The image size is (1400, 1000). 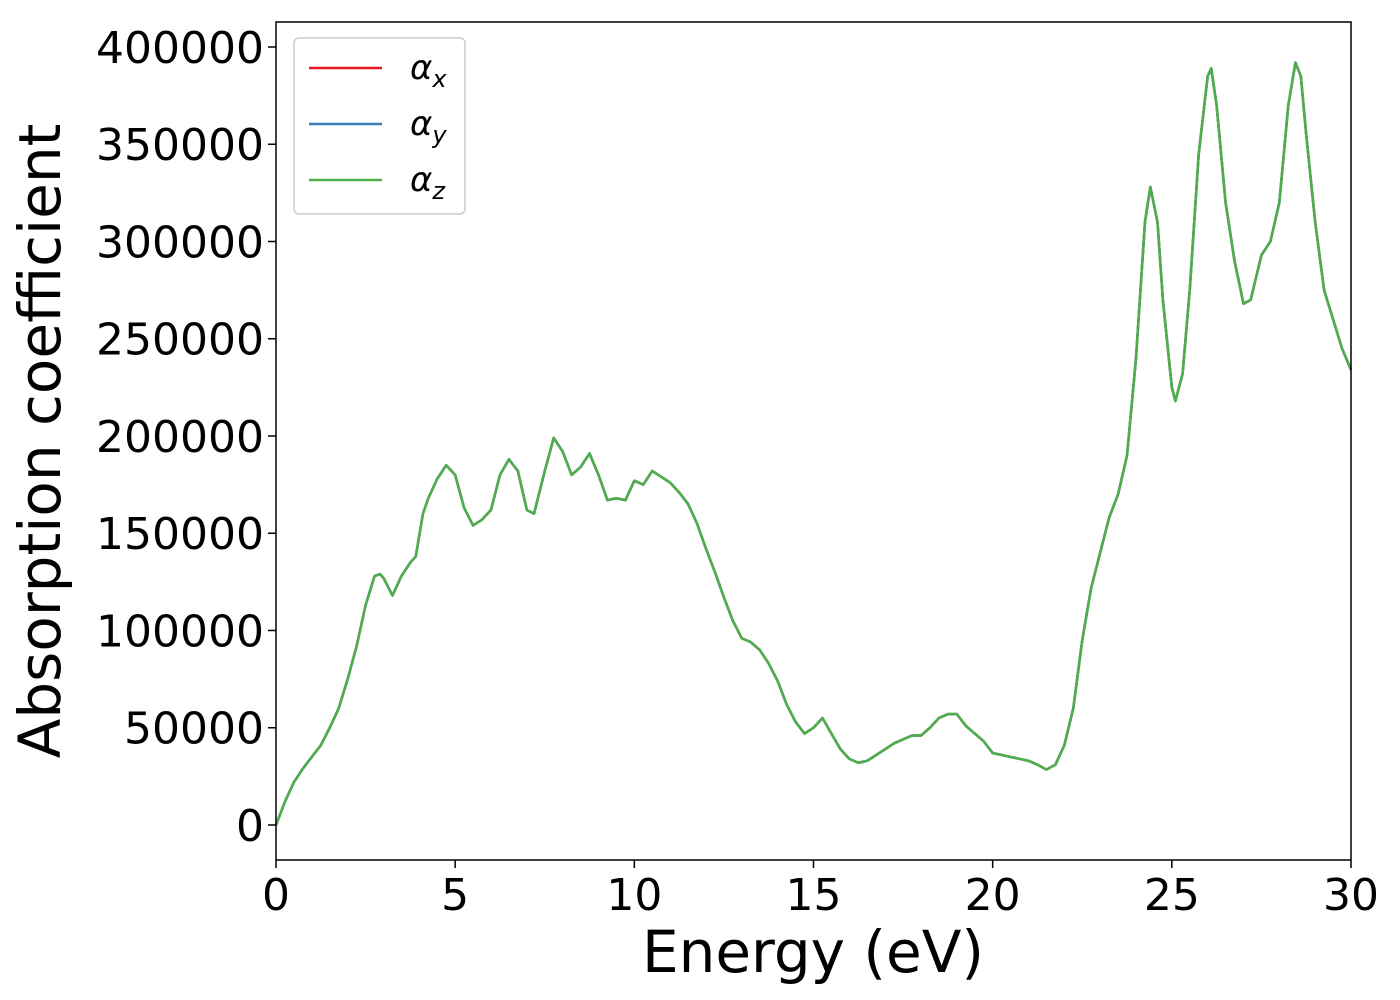 I want to click on x-tick-label: 10, so click(x=634, y=895).